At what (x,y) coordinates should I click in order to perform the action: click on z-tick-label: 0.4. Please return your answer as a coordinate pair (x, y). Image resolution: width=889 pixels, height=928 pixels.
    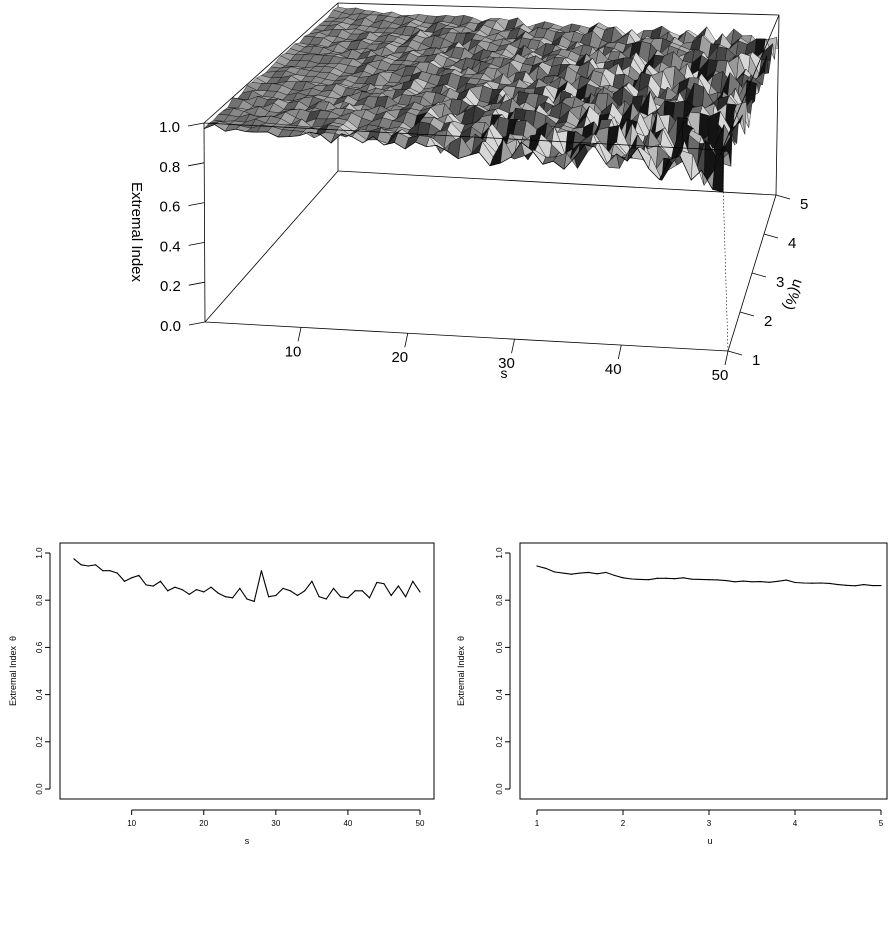
    Looking at the image, I should click on (170, 246).